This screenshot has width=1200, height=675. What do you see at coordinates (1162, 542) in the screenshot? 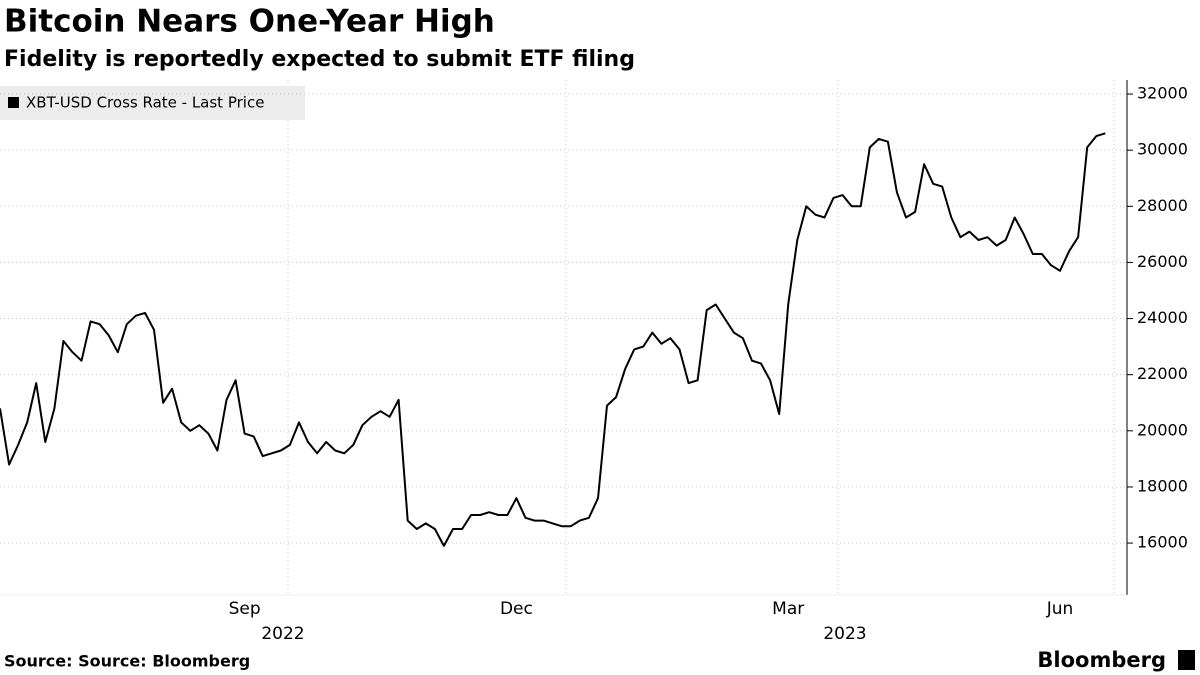
I see `y-tick-label: 16000` at bounding box center [1162, 542].